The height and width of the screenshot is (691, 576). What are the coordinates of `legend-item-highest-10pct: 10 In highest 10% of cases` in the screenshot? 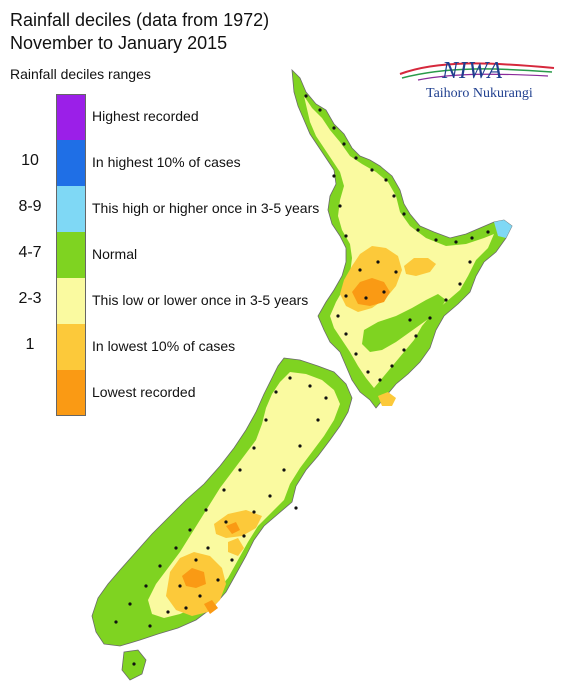 It's located at (170, 163).